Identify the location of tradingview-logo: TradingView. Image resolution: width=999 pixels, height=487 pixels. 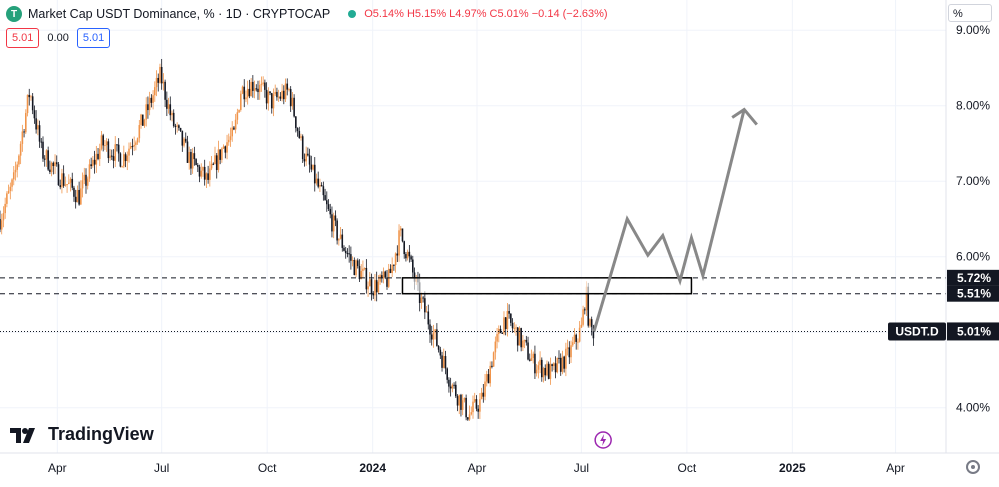
(82, 434).